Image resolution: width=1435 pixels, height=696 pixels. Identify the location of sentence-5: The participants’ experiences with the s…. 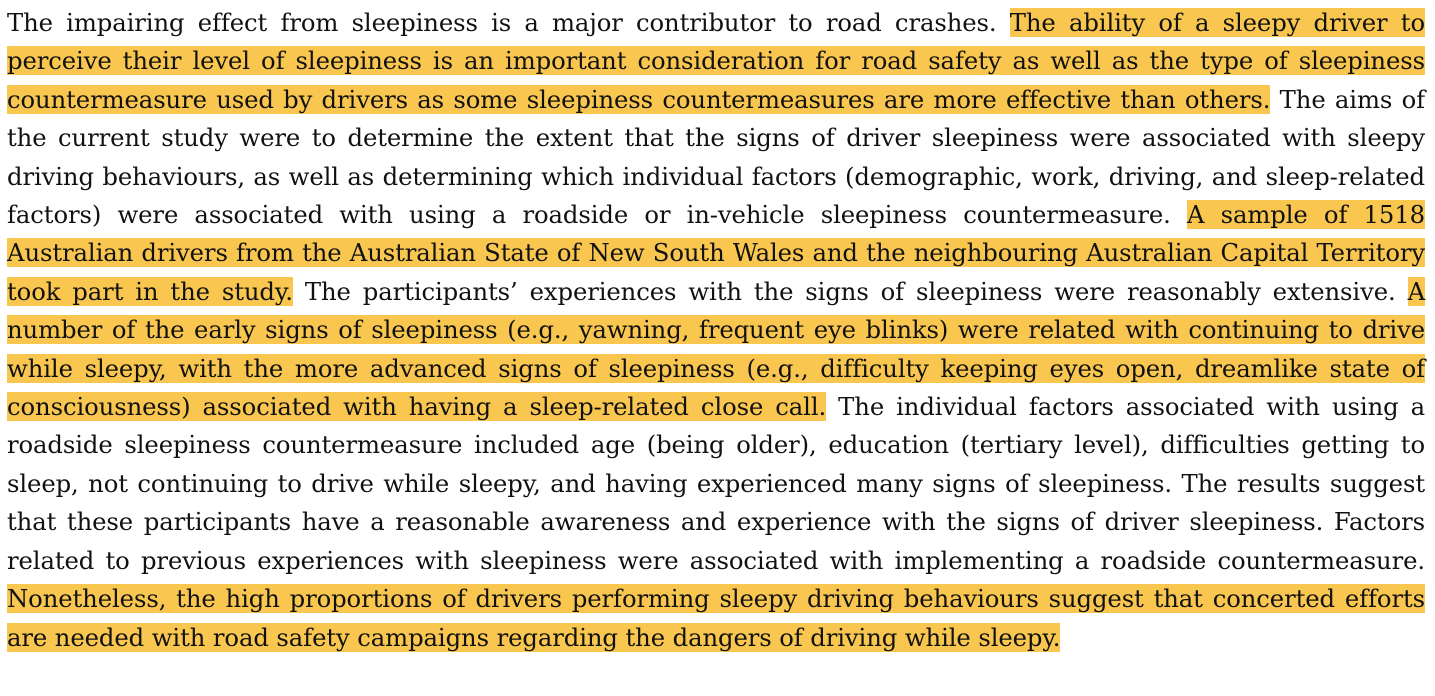
(850, 291).